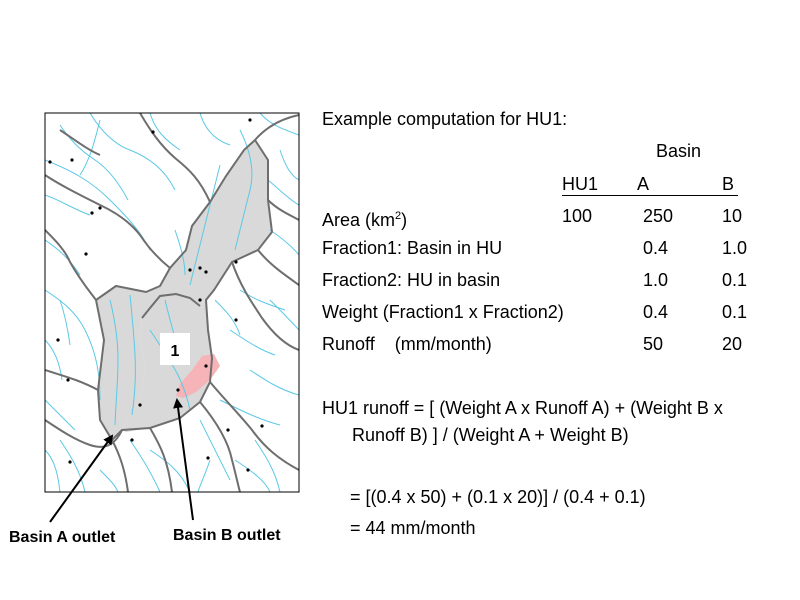 The height and width of the screenshot is (600, 800). What do you see at coordinates (656, 280) in the screenshot?
I see `fraction2-a-value: 1.0` at bounding box center [656, 280].